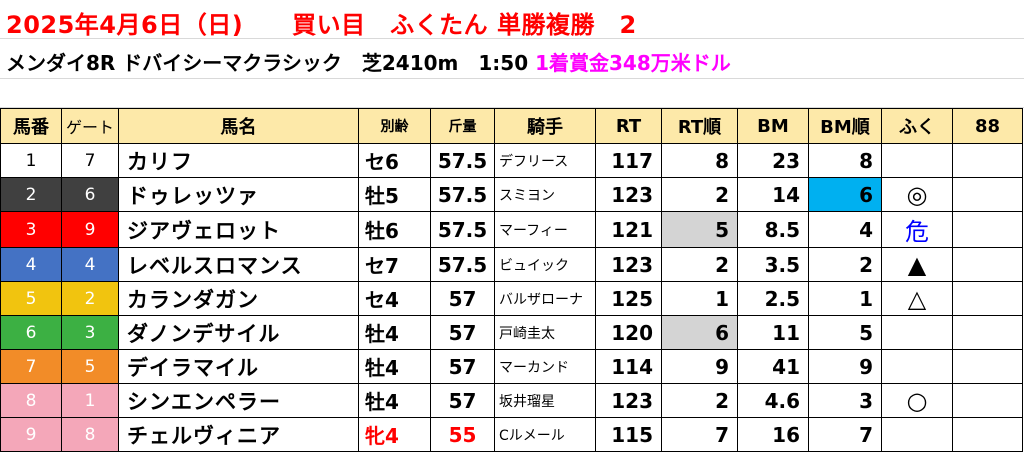 The height and width of the screenshot is (465, 1024). I want to click on bm-cell: 14, so click(773, 194).